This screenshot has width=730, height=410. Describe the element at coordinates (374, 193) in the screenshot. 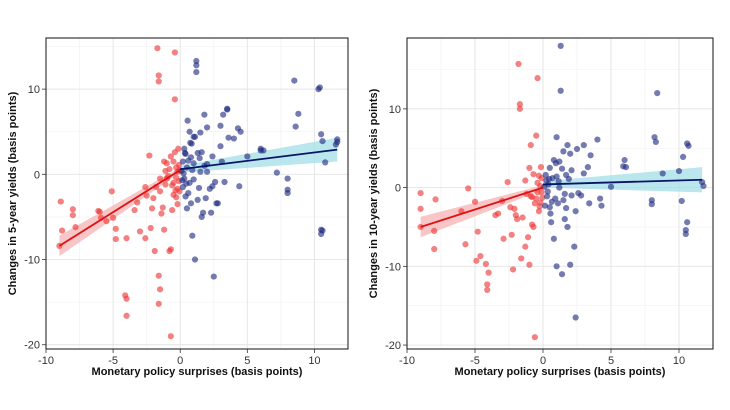

I see `y-axis-title: Changes in 10-year yields (basis points)` at that location.